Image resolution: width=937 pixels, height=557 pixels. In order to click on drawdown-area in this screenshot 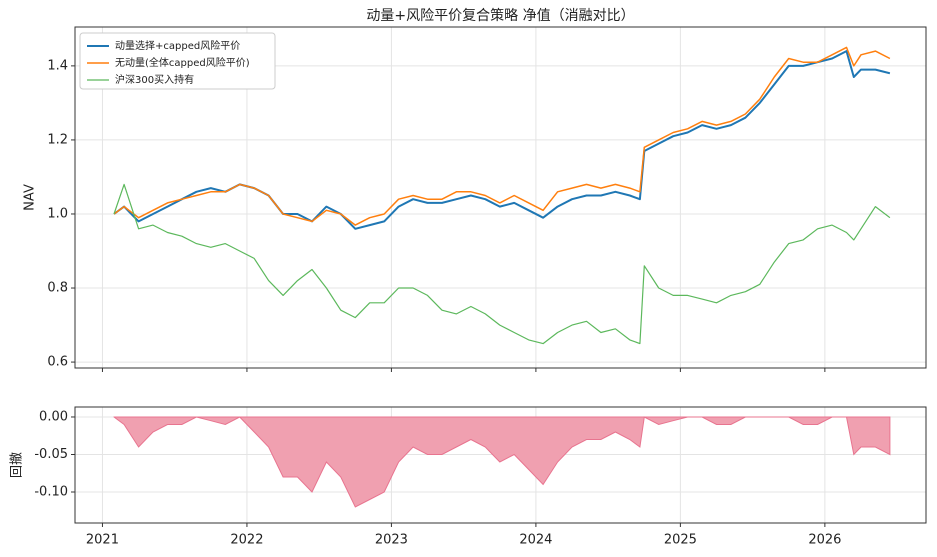, I will do `click(502, 462)`.